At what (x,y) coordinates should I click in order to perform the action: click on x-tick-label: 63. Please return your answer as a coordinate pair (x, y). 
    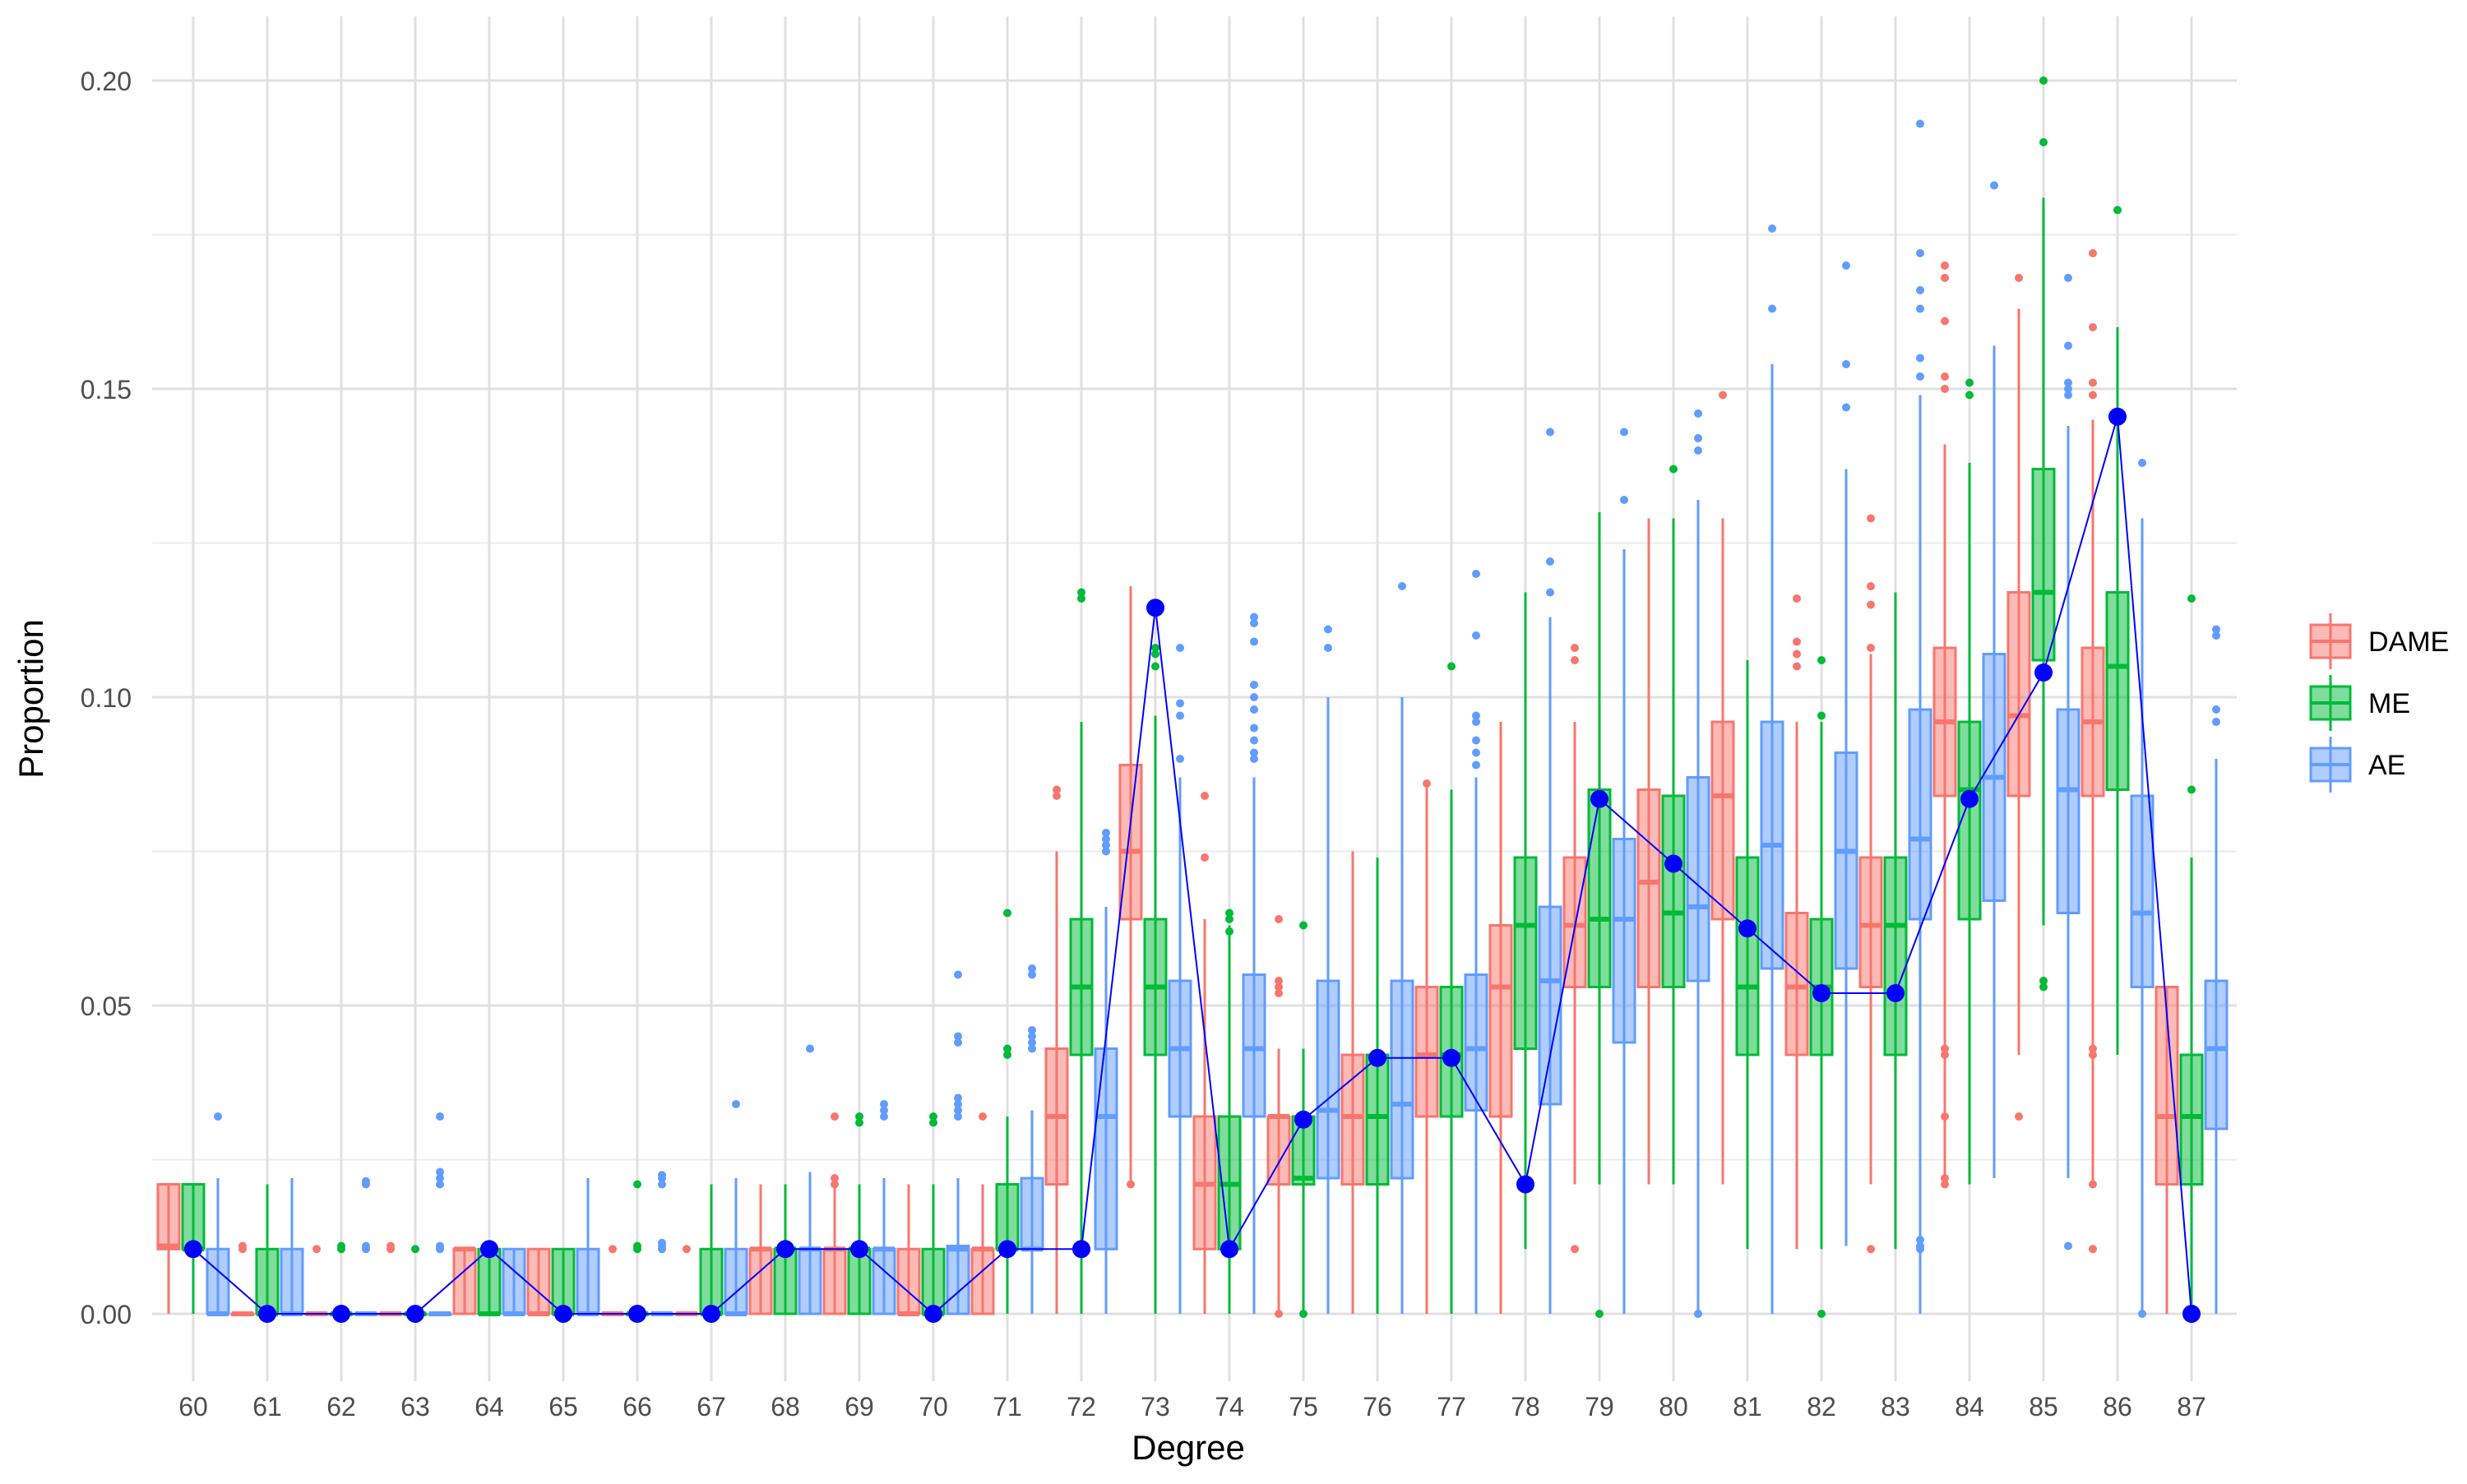
    Looking at the image, I should click on (415, 1407).